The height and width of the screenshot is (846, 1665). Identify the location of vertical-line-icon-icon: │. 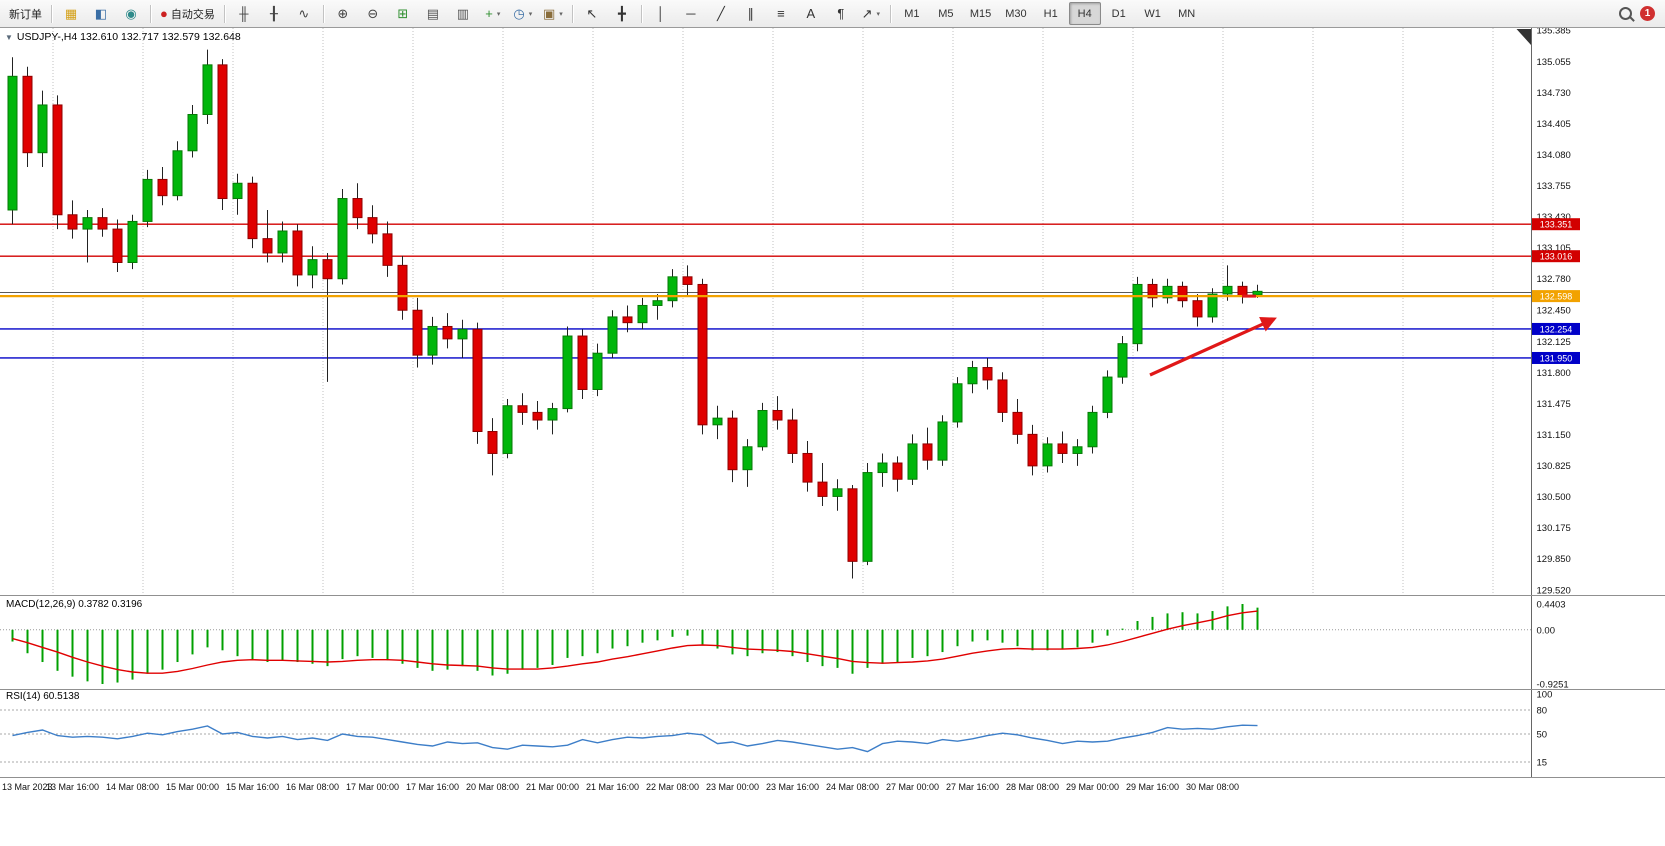
(660, 13).